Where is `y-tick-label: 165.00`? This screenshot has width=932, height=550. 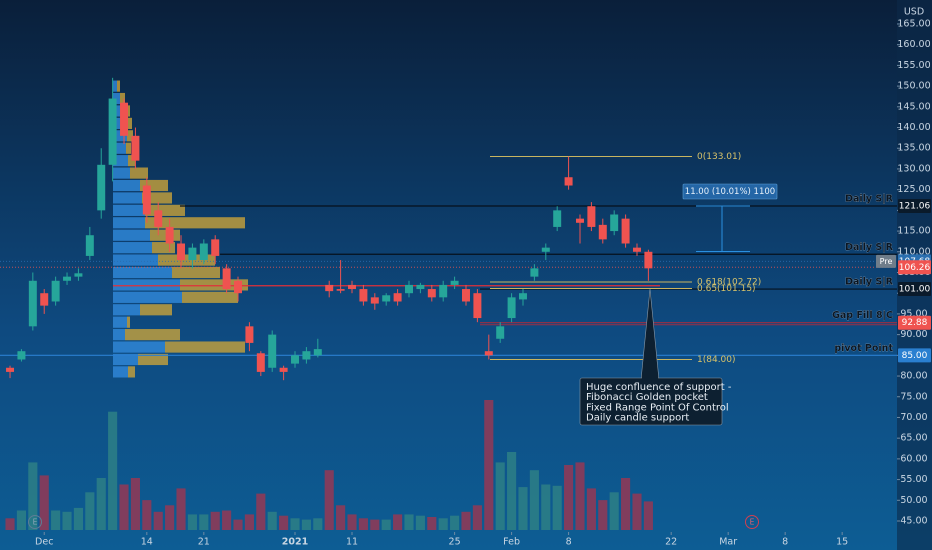
y-tick-label: 165.00 is located at coordinates (913, 23).